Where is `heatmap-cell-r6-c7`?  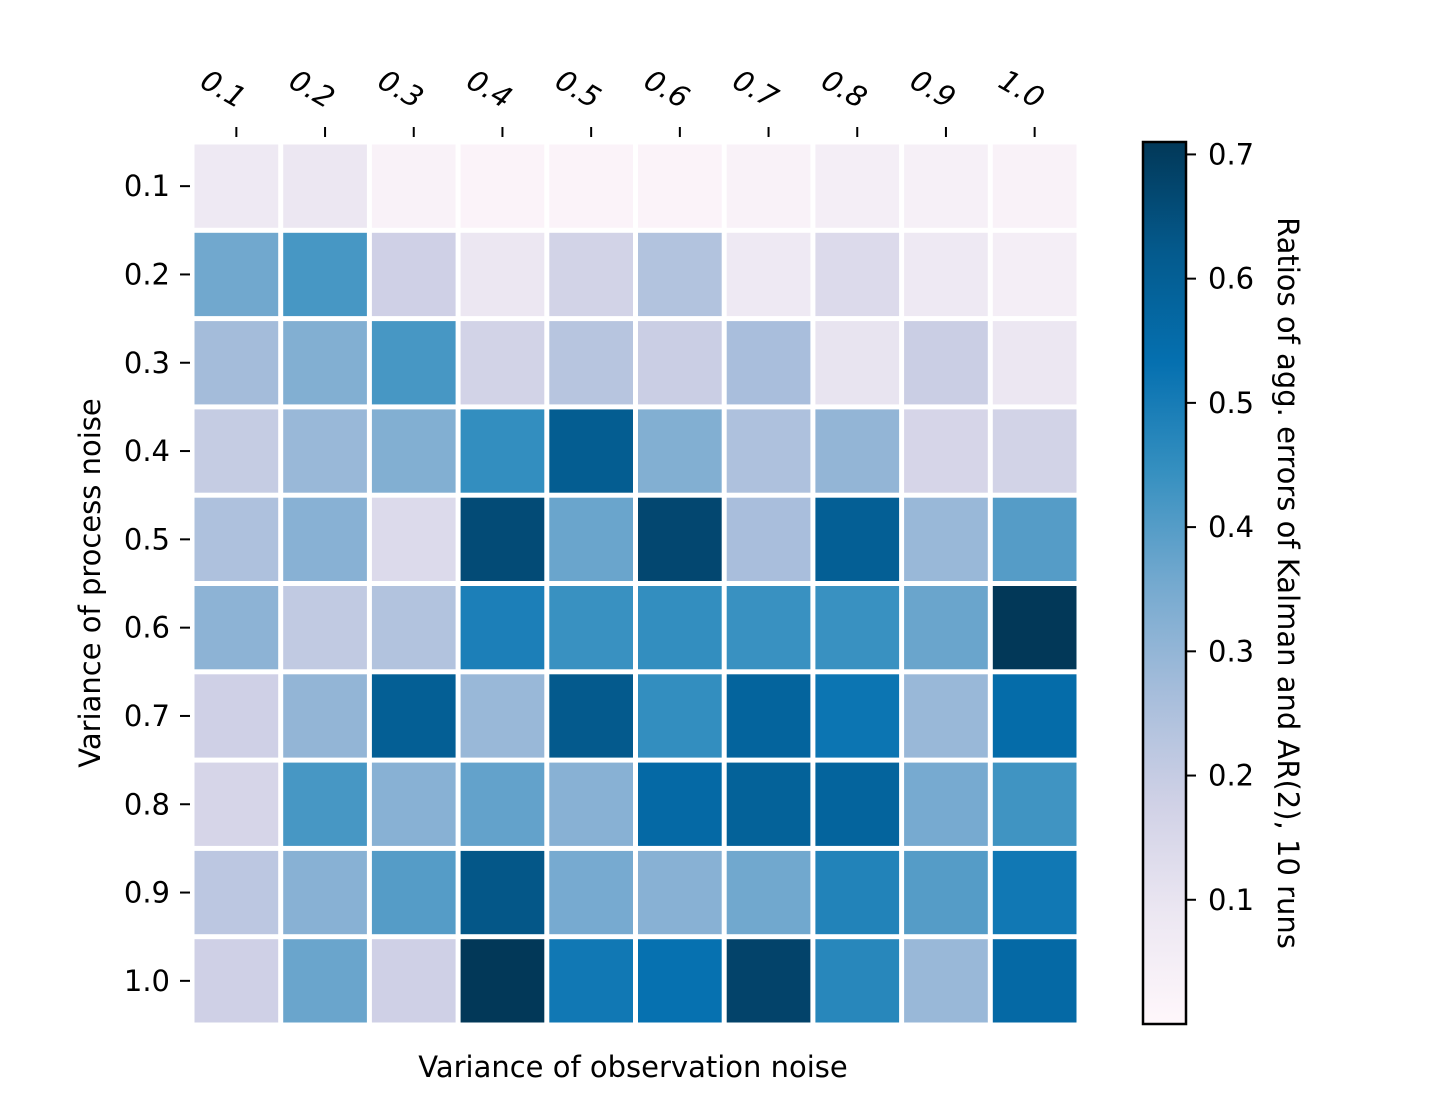 heatmap-cell-r6-c7 is located at coordinates (768, 628).